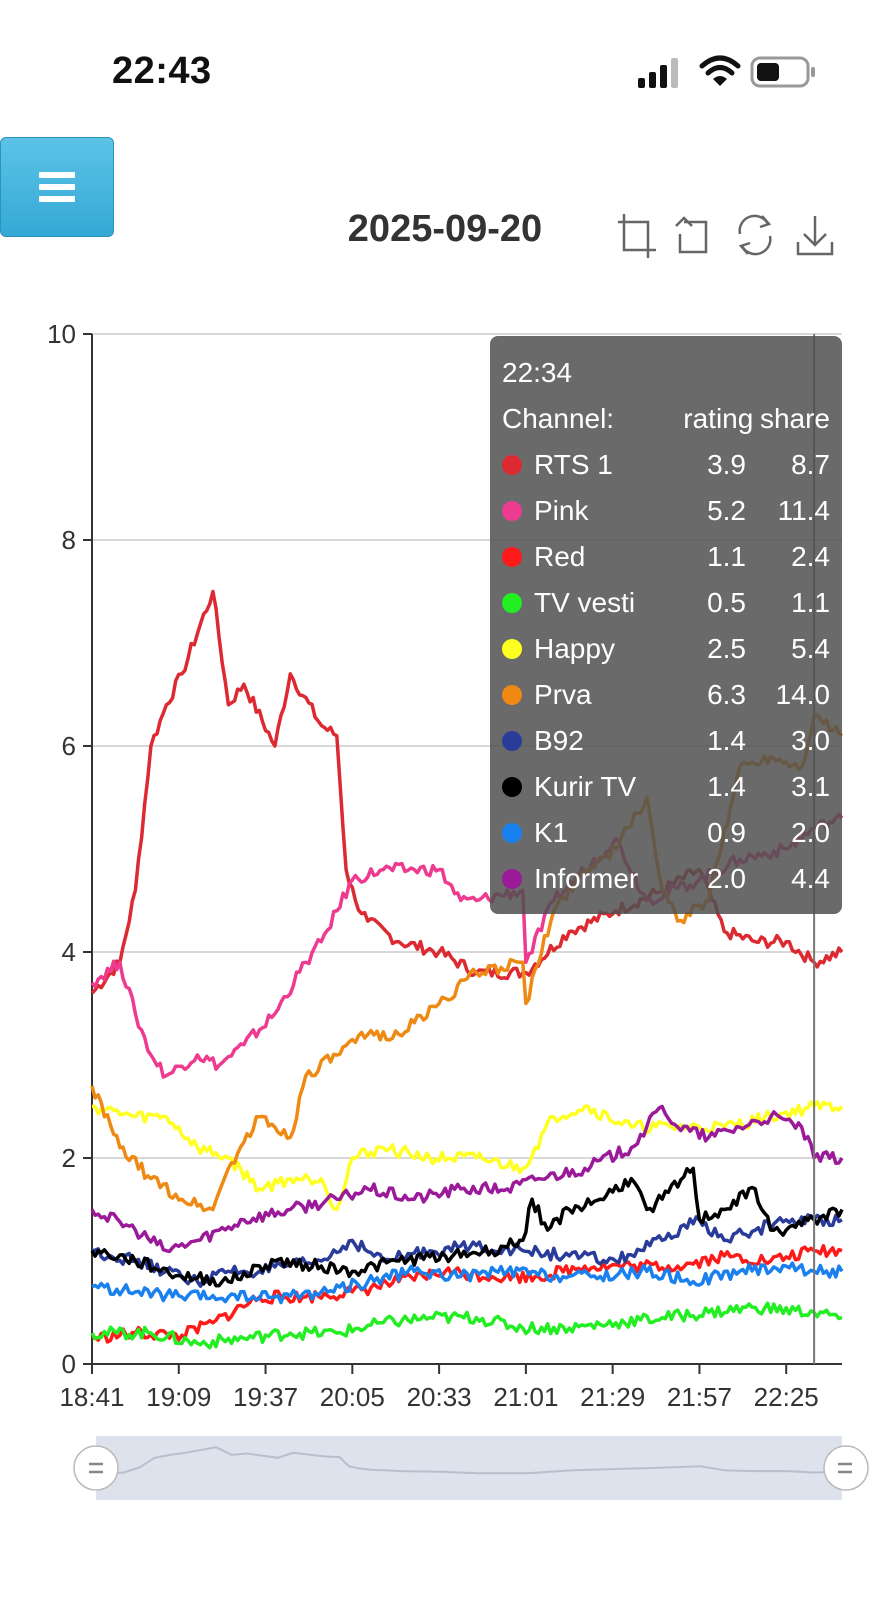 The width and height of the screenshot is (884, 1600). I want to click on tooltip-row: Red 1.1 2.4, so click(666, 557).